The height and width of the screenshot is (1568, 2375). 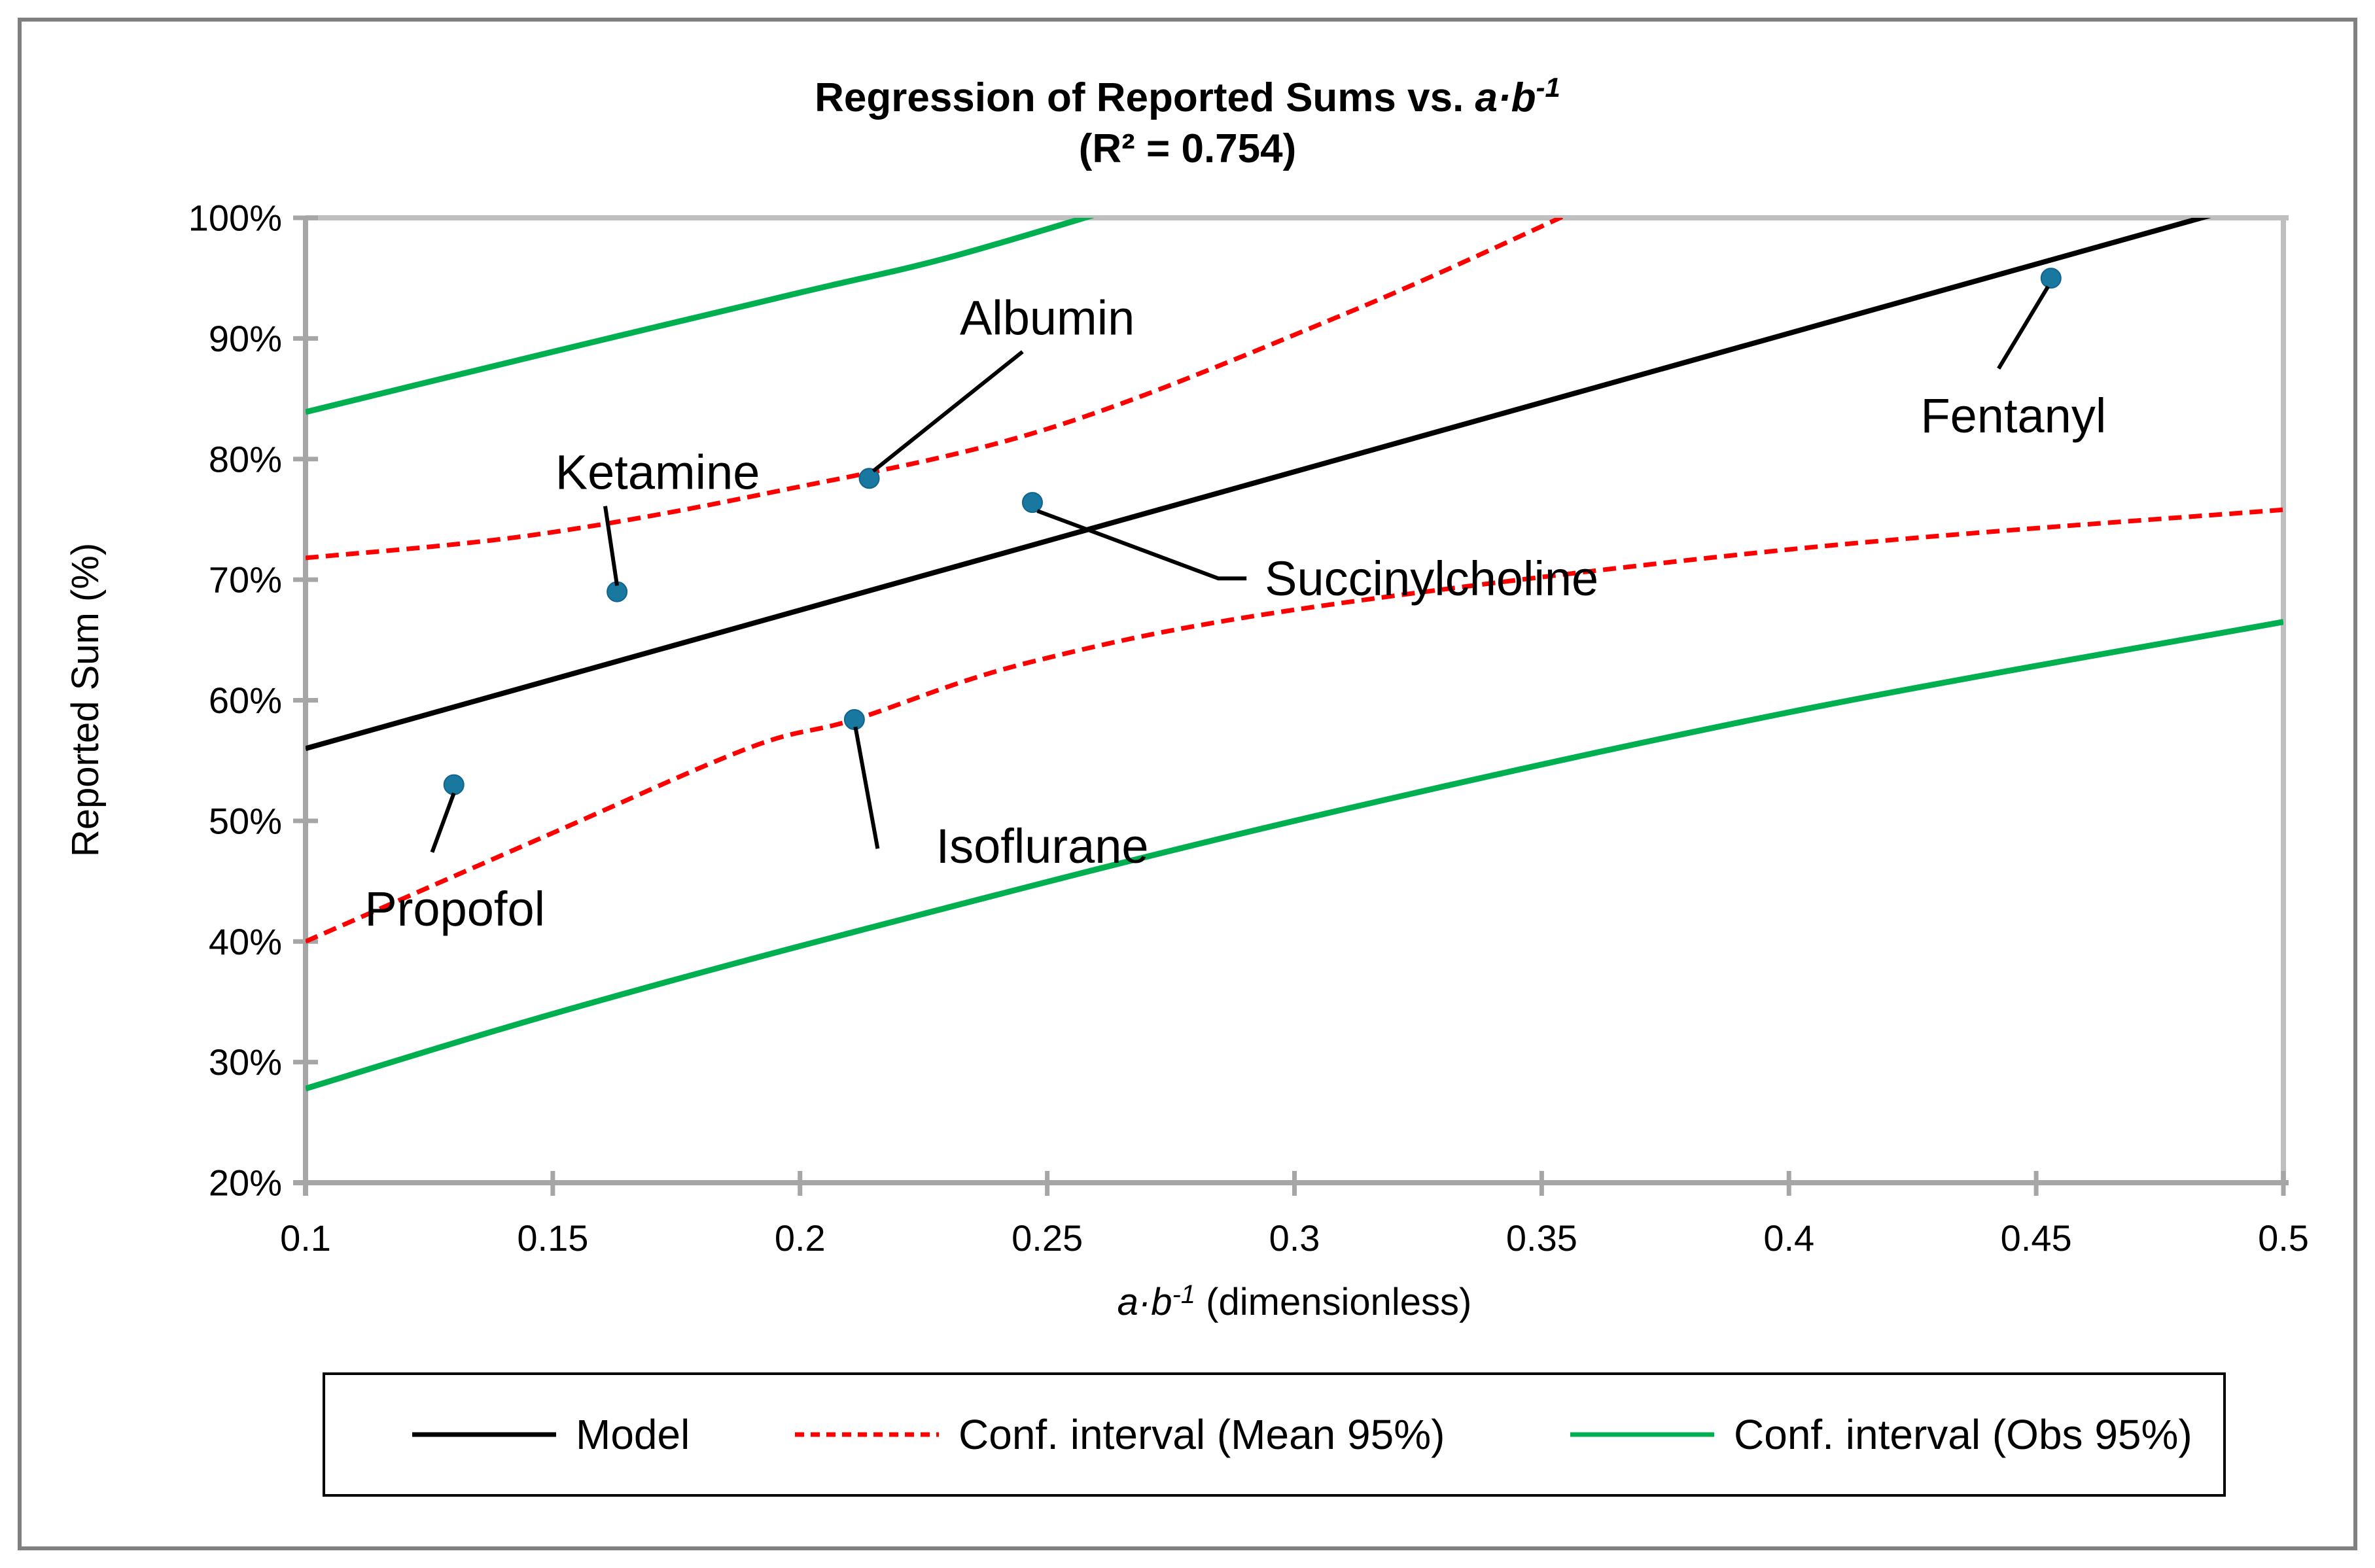 I want to click on y-tick-label: 100%, so click(x=235, y=218).